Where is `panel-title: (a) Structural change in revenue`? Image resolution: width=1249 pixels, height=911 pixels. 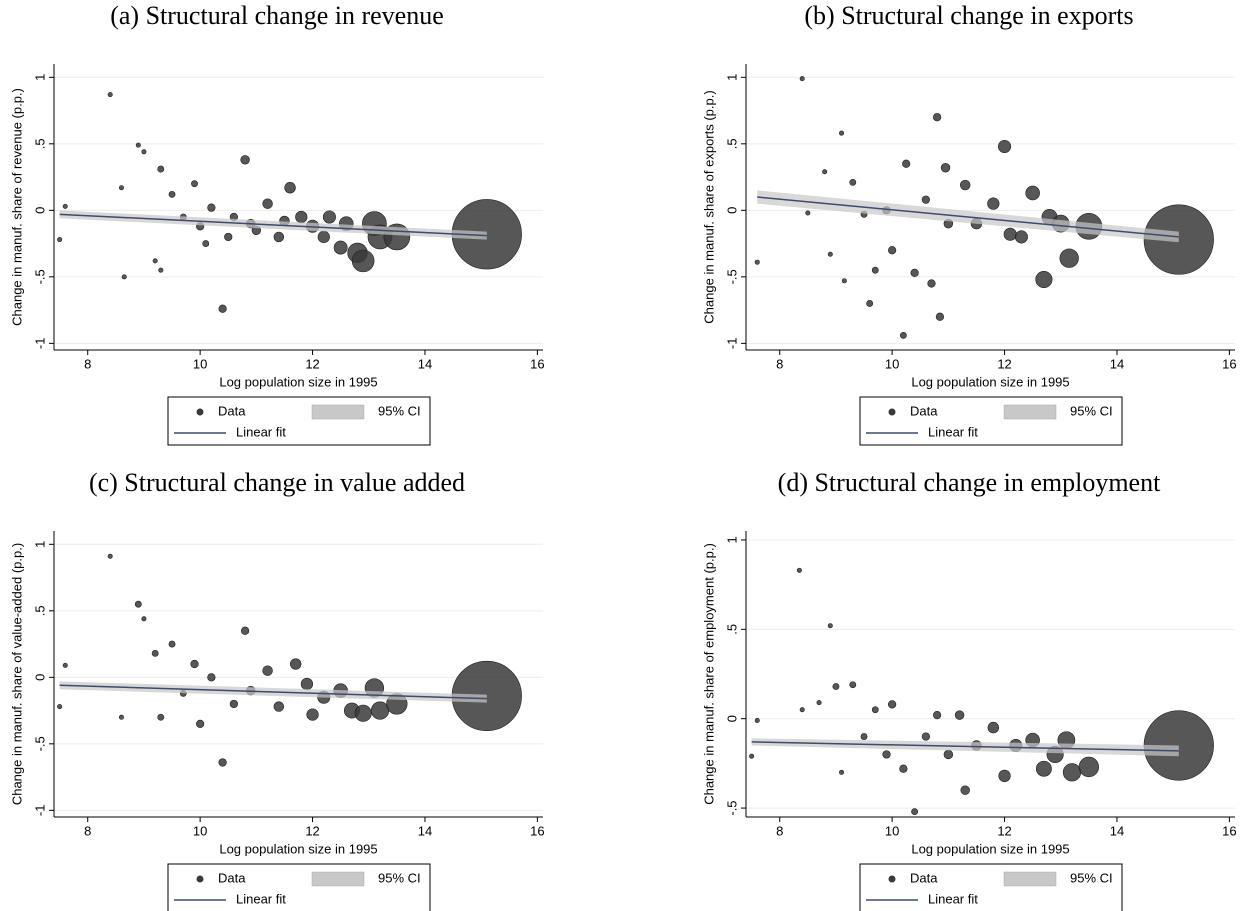 panel-title: (a) Structural change in revenue is located at coordinates (277, 15).